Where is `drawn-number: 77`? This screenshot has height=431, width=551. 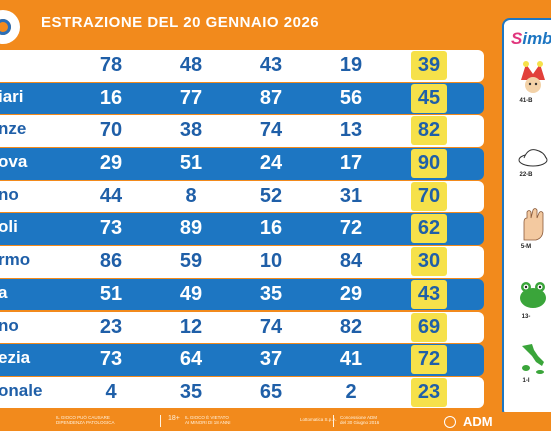 drawn-number: 77 is located at coordinates (191, 97).